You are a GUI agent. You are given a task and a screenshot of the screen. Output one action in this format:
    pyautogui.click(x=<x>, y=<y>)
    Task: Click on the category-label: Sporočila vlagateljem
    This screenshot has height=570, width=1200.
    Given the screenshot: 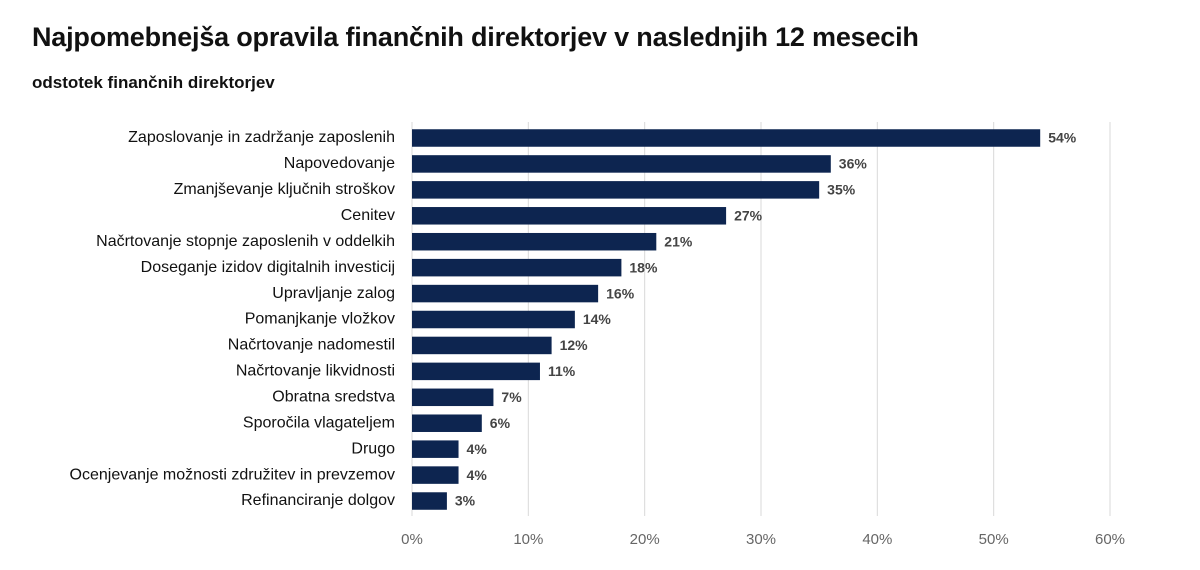 What is the action you would take?
    pyautogui.click(x=319, y=422)
    